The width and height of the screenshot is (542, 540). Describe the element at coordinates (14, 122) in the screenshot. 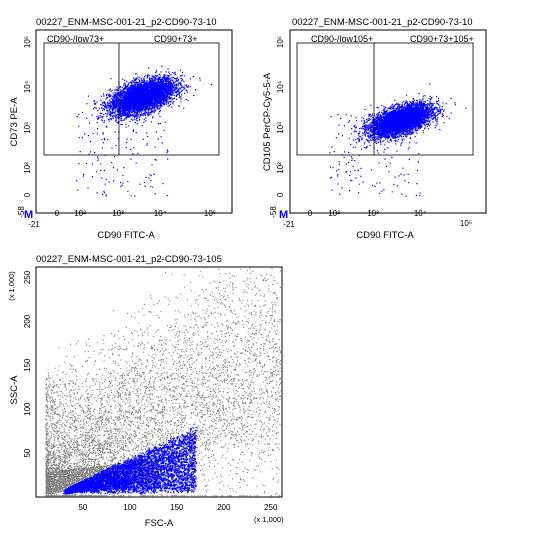

I see `y-axis-label: CD73 PE-A` at that location.